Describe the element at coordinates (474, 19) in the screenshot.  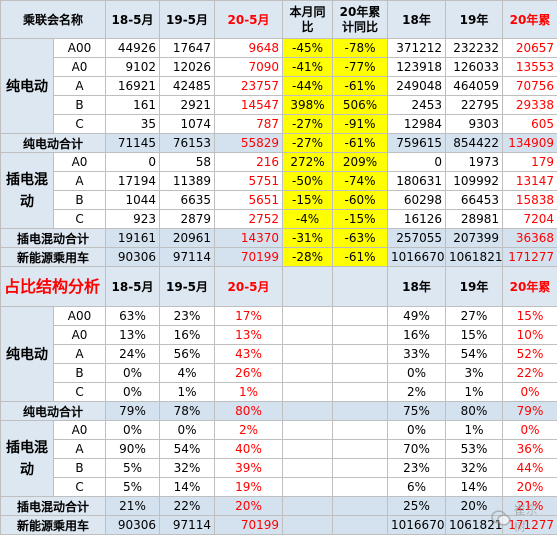
I see `header-col: 19年` at that location.